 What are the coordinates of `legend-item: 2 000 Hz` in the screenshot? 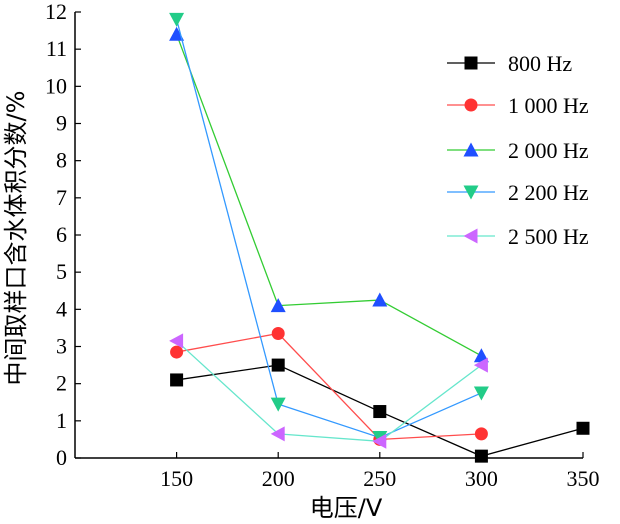 It's located at (518, 150).